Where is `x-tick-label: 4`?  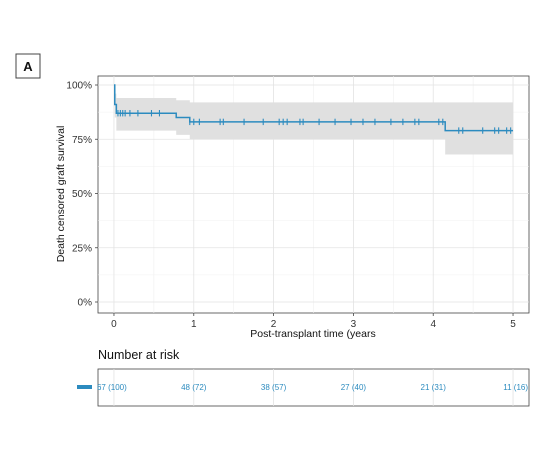 x-tick-label: 4 is located at coordinates (433, 324).